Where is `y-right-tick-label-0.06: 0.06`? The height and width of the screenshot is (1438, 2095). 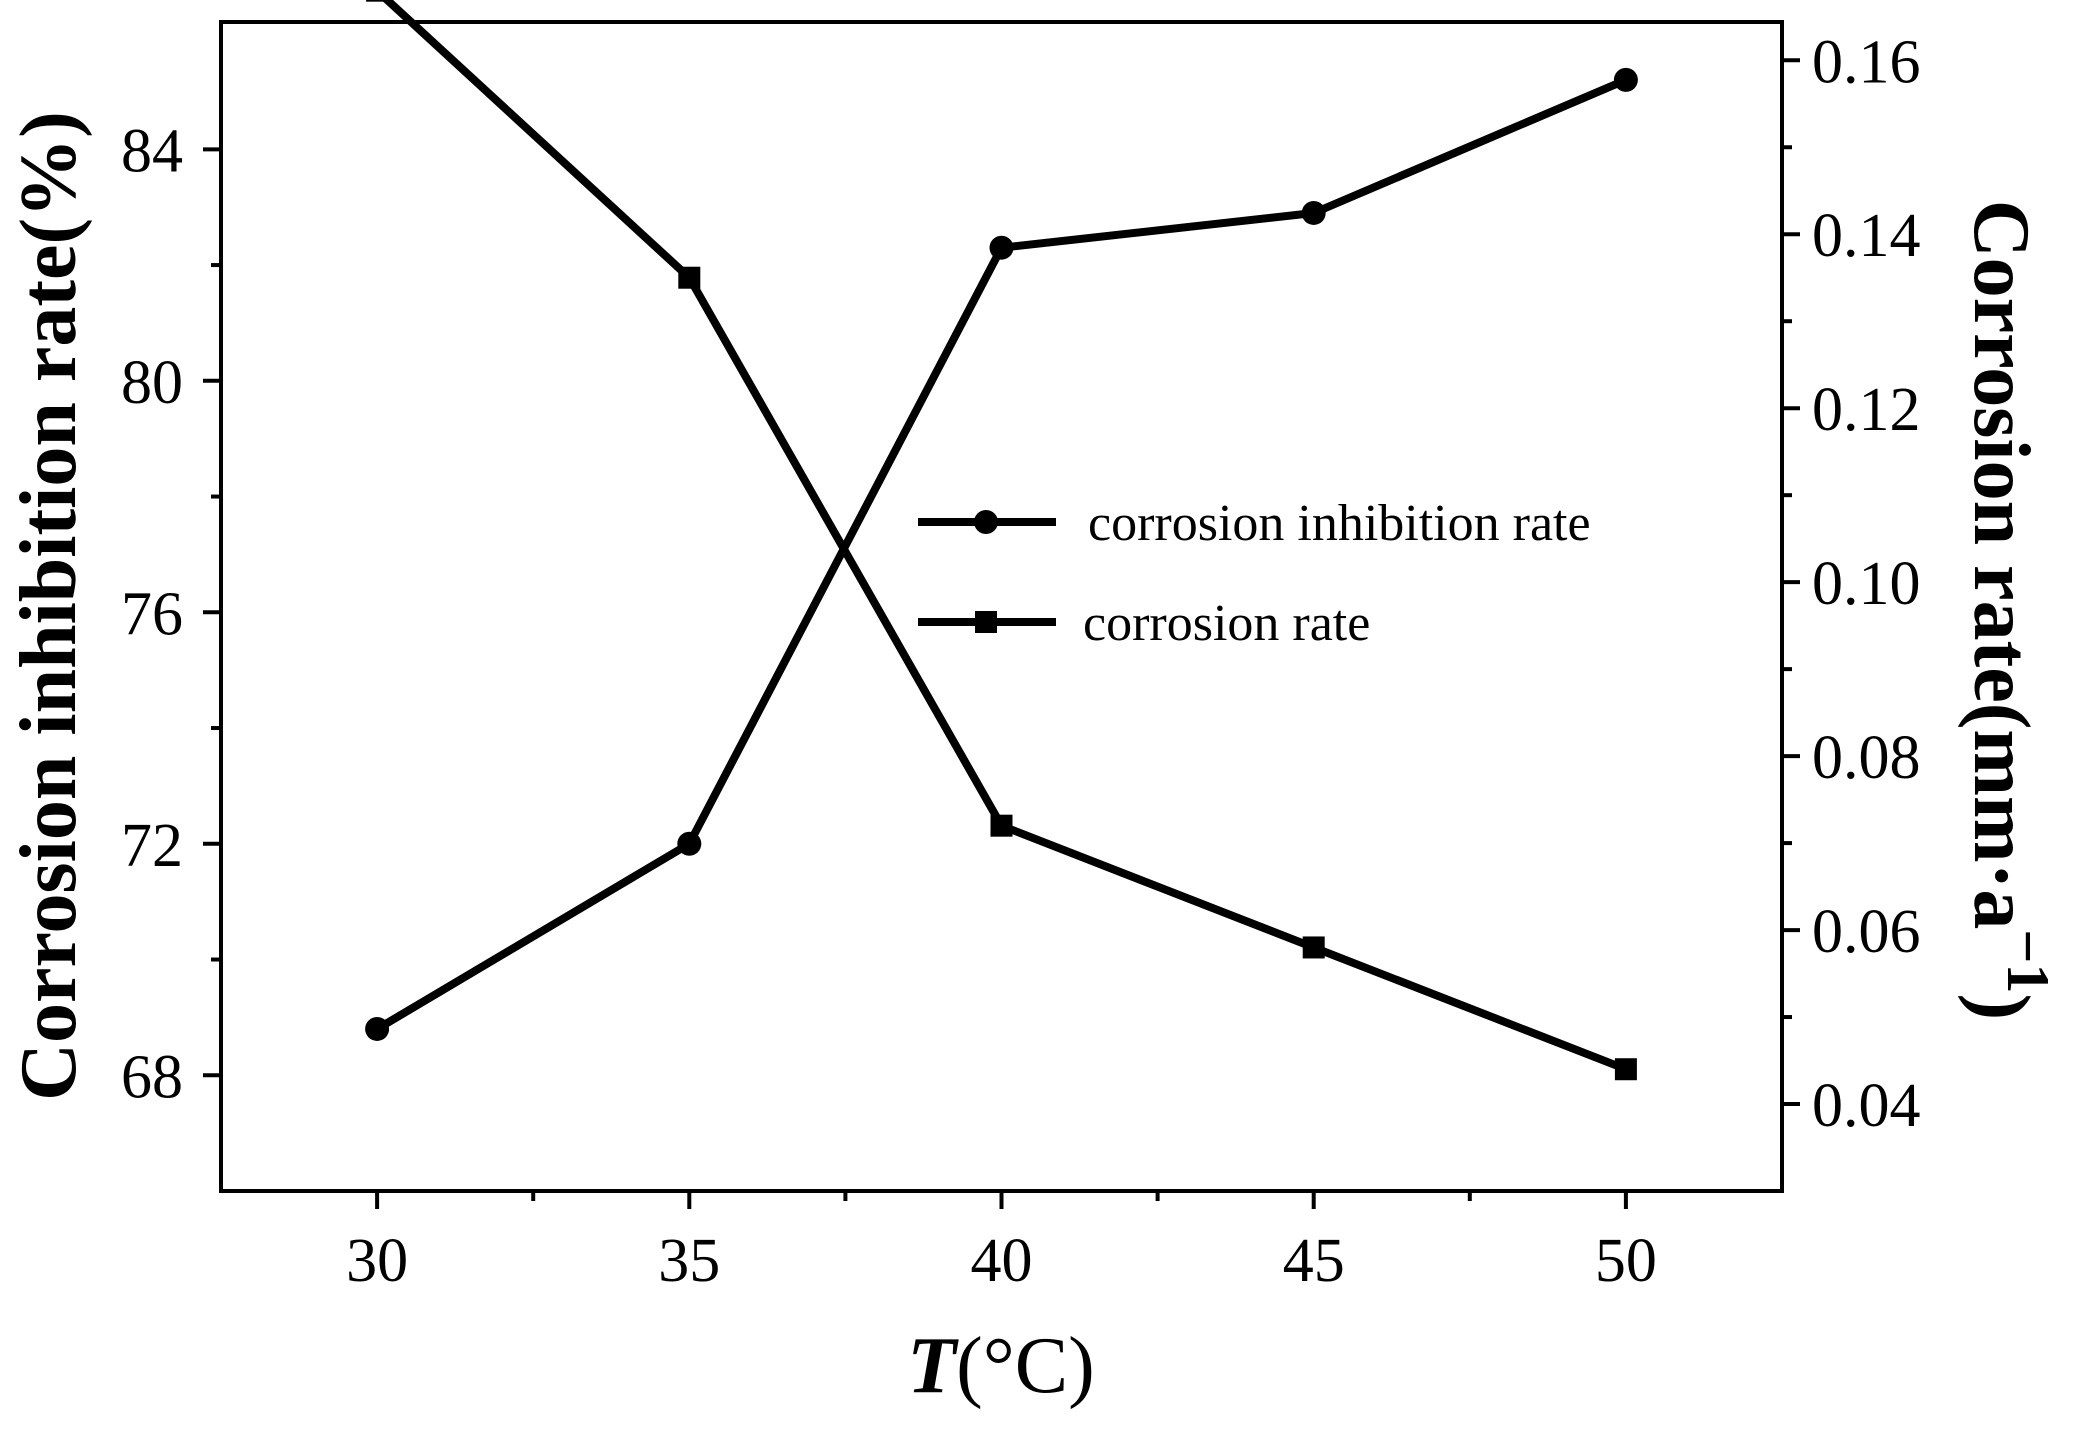 y-right-tick-label-0.06: 0.06 is located at coordinates (1866, 932).